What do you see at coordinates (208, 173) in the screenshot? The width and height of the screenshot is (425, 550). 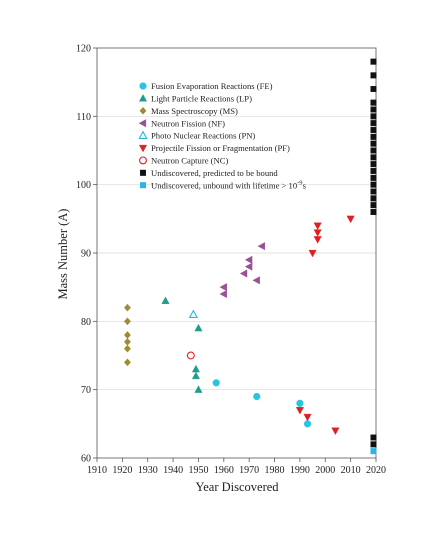 I see `legend-item: Undiscovered, predicted to be bound` at bounding box center [208, 173].